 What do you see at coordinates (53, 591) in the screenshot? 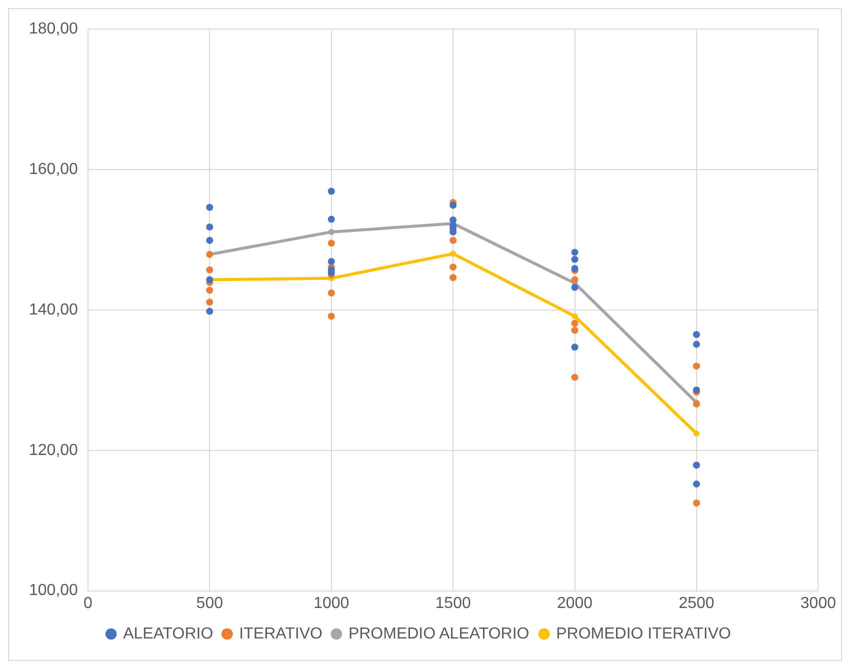
I see `y-tick-label: 100,00` at bounding box center [53, 591].